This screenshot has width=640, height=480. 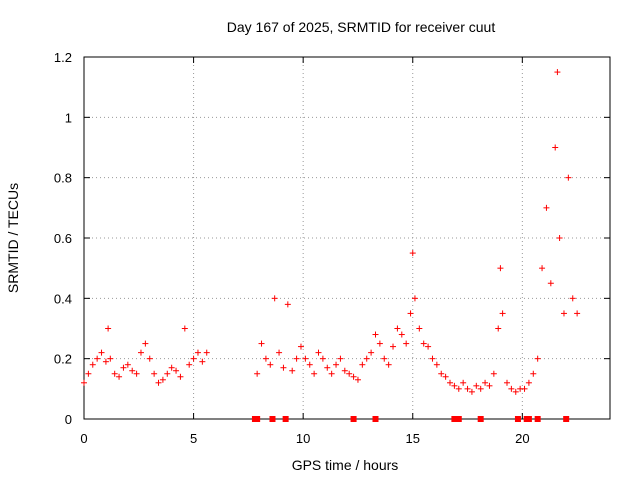 I want to click on y-tick-label: 1, so click(x=68, y=117).